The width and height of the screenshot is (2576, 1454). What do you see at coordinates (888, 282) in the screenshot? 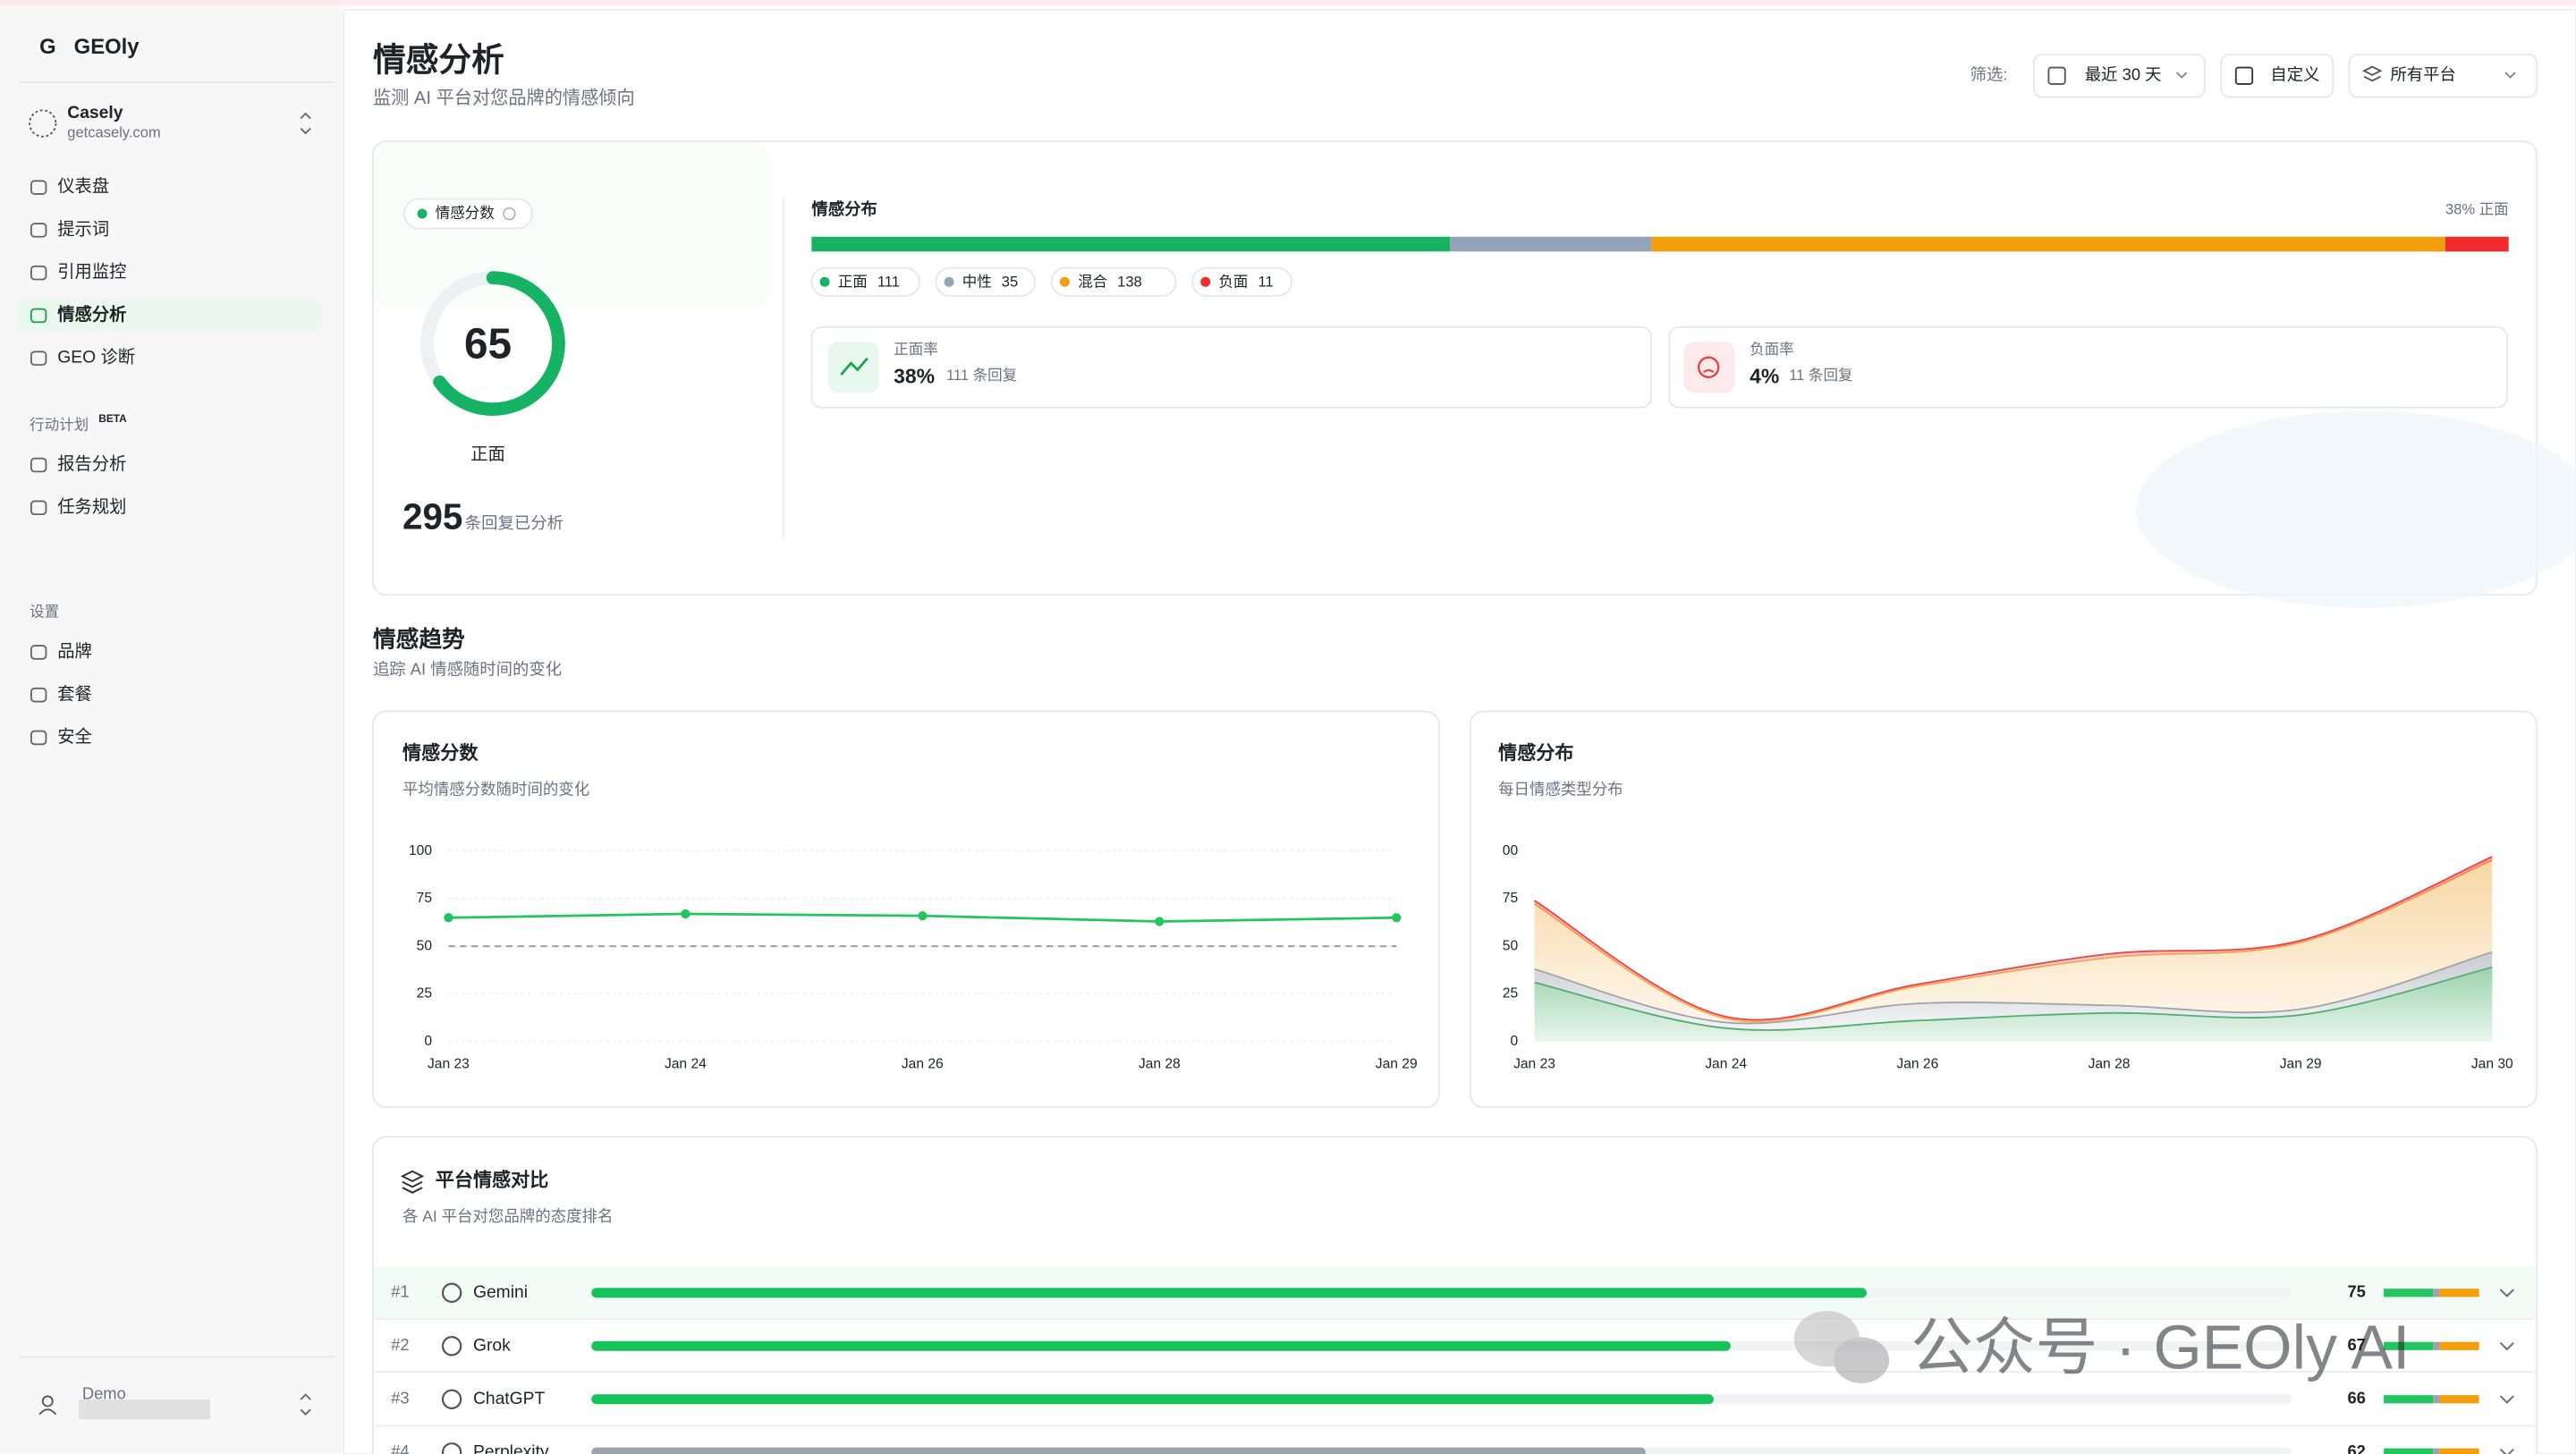
I see `legend-value: 111` at bounding box center [888, 282].